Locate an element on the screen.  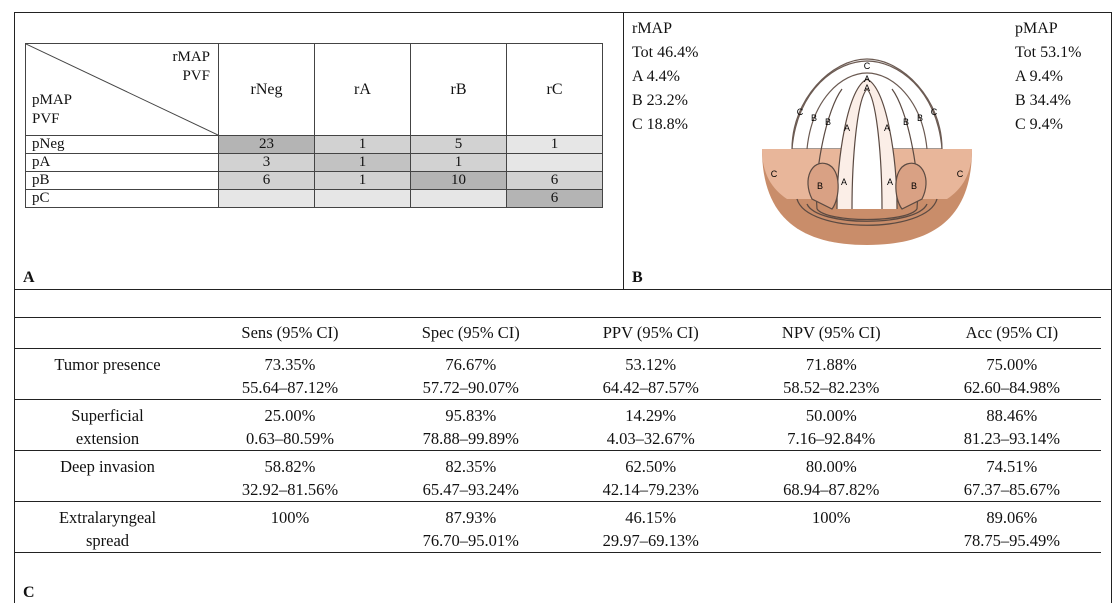
matrix-row: pNeg 23 1 5 1 is located at coordinates (314, 144).